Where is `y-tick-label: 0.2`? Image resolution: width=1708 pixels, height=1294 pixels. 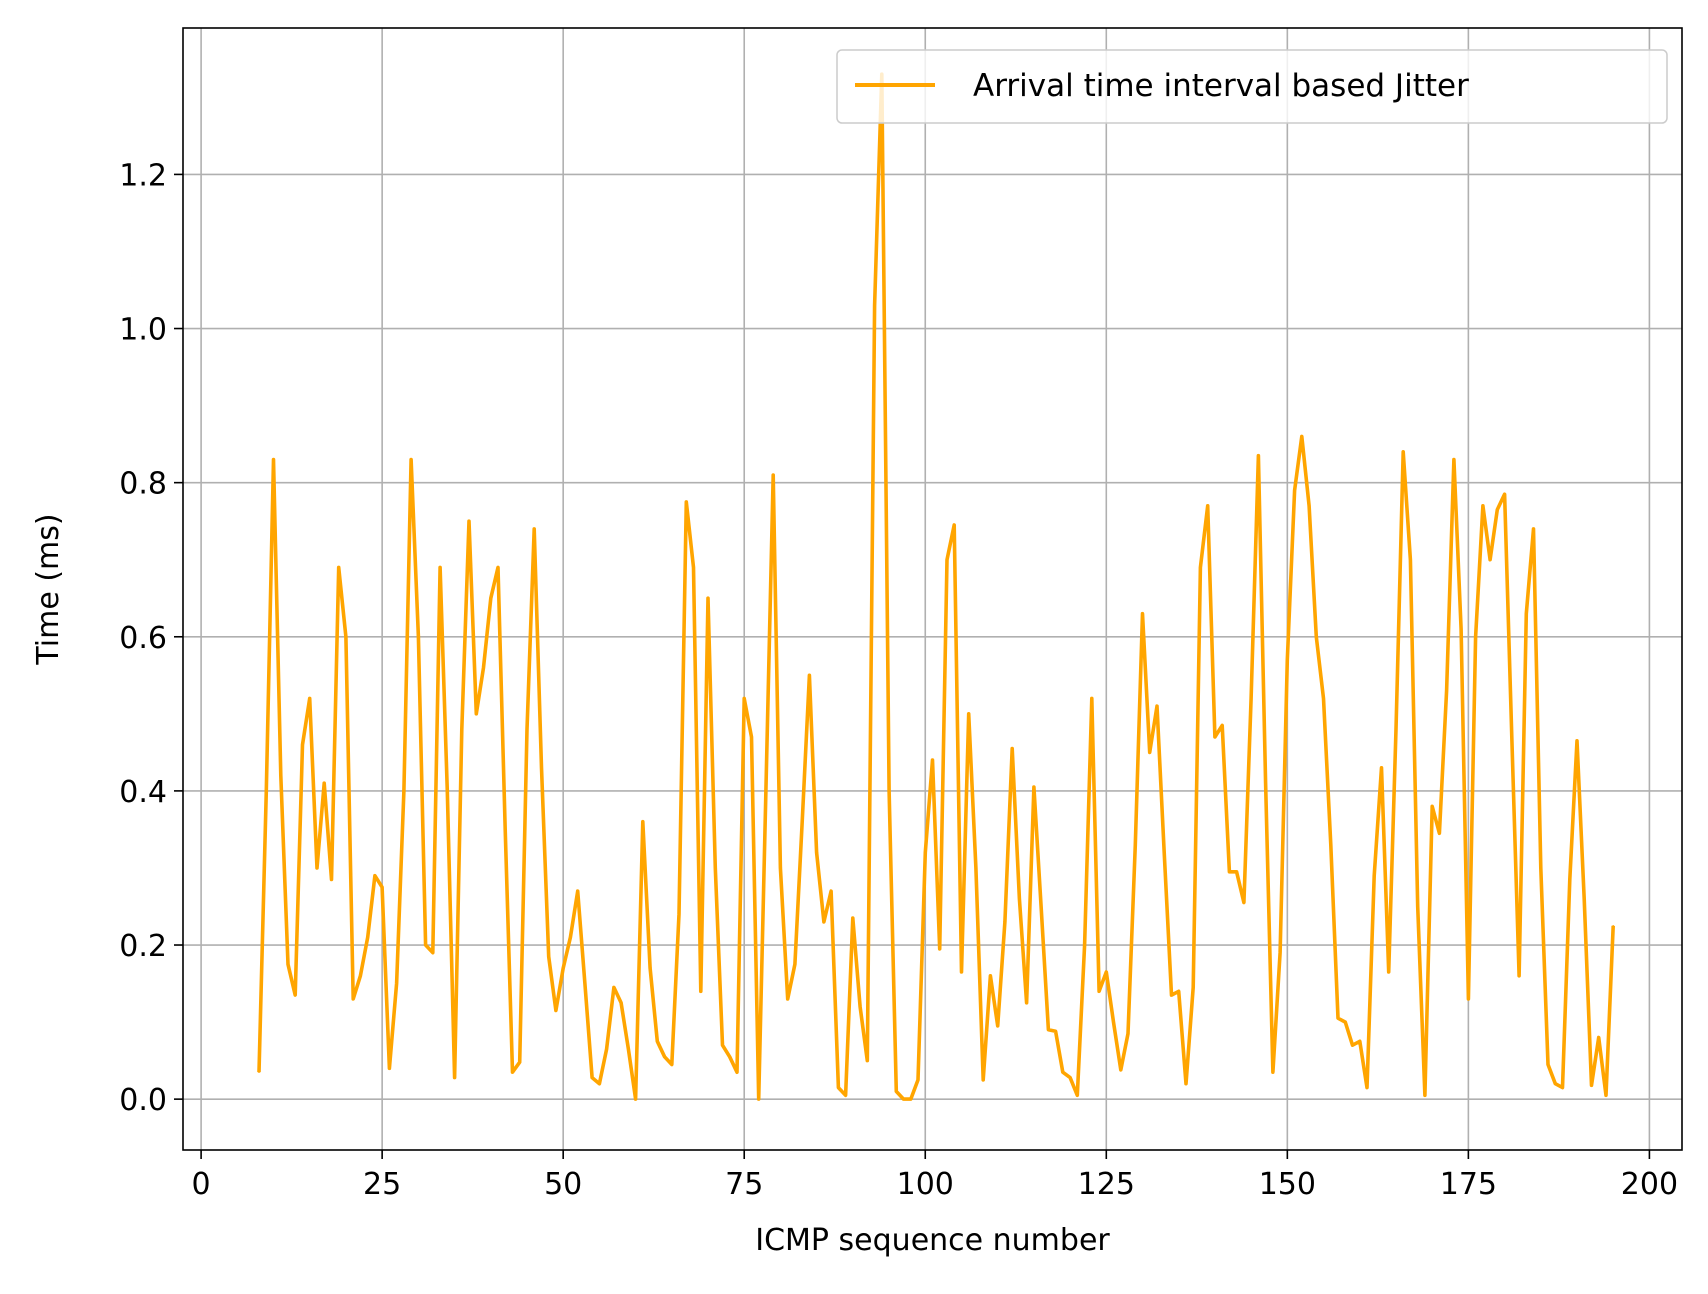 y-tick-label: 0.2 is located at coordinates (143, 946).